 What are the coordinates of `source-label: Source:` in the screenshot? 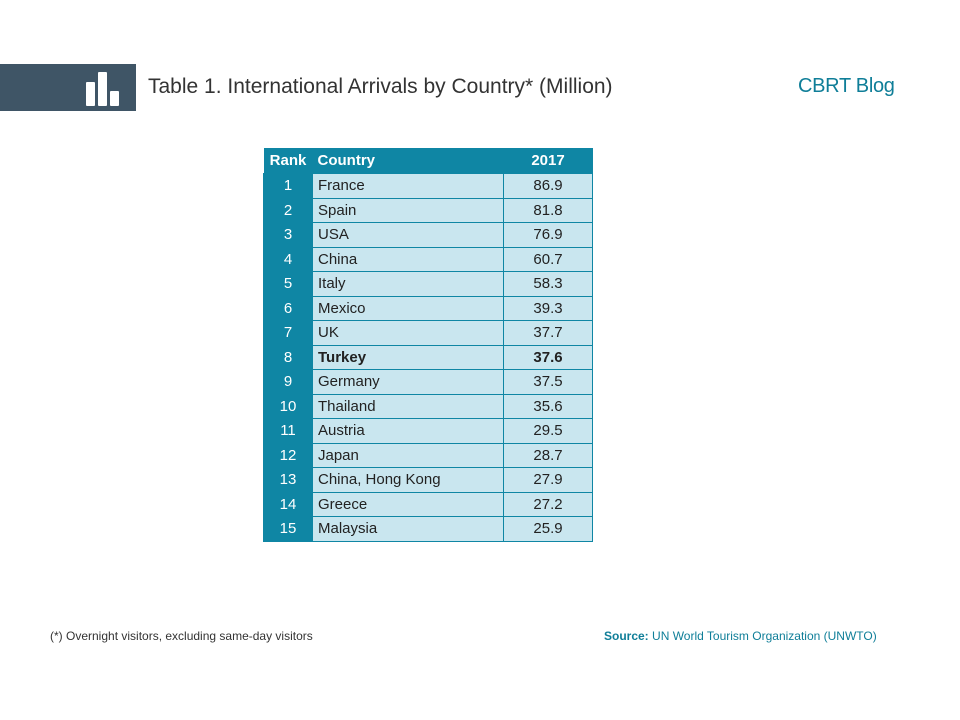 It's located at (626, 636).